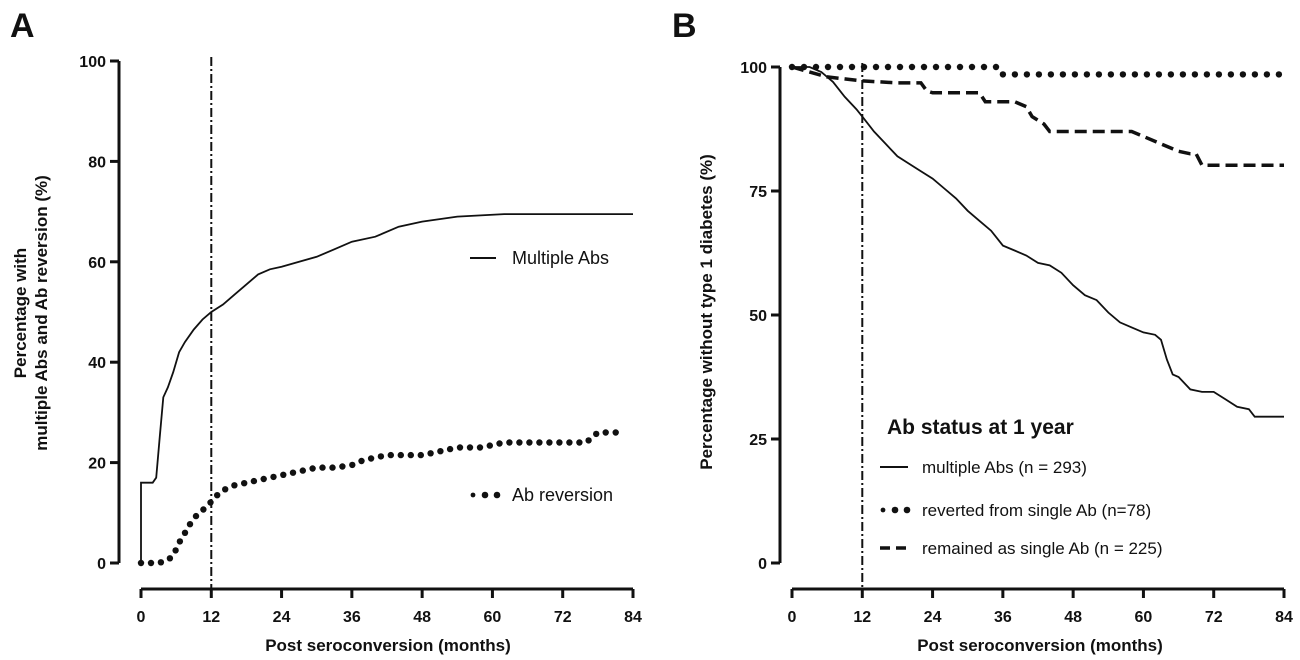 The image size is (1300, 660). Describe the element at coordinates (1003, 617) in the screenshot. I see `x-tick-label: 36` at that location.